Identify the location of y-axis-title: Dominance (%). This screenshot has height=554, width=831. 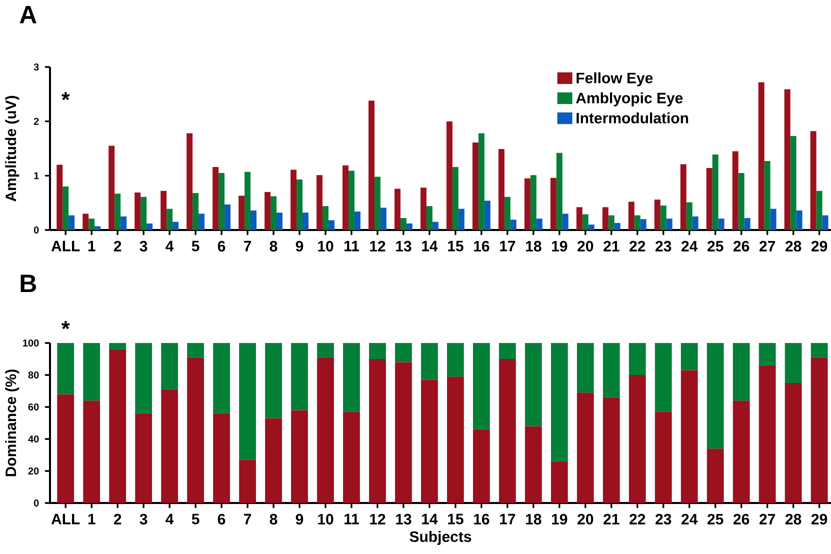
(12, 423).